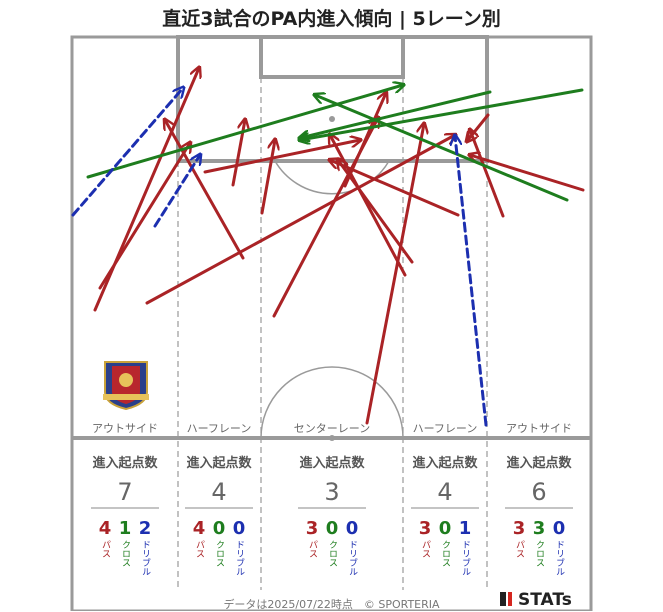  Describe the element at coordinates (445, 528) in the screenshot. I see `lane-4-cross-count: 0` at that location.